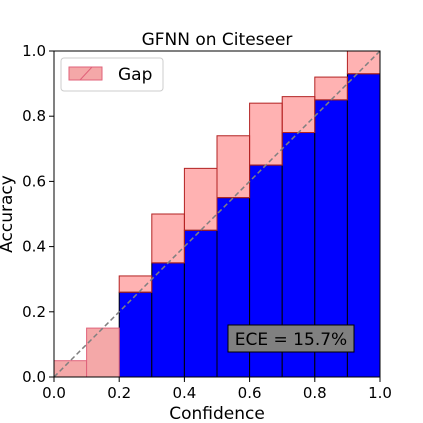  What do you see at coordinates (34, 116) in the screenshot?
I see `y-tick-label: 0.8` at bounding box center [34, 116].